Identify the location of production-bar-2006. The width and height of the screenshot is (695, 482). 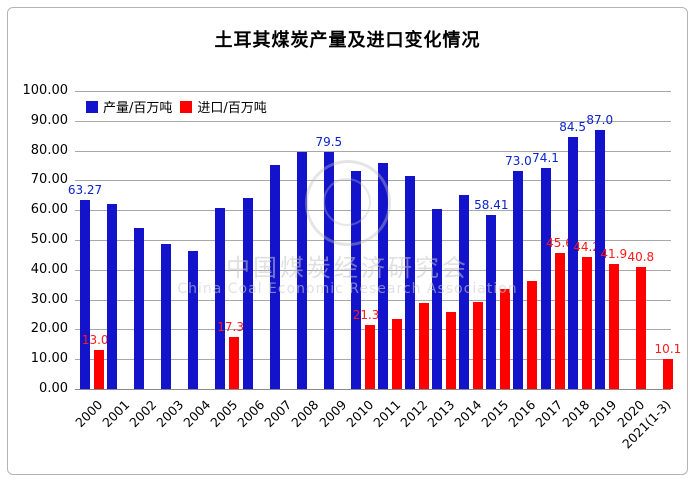
(247, 293).